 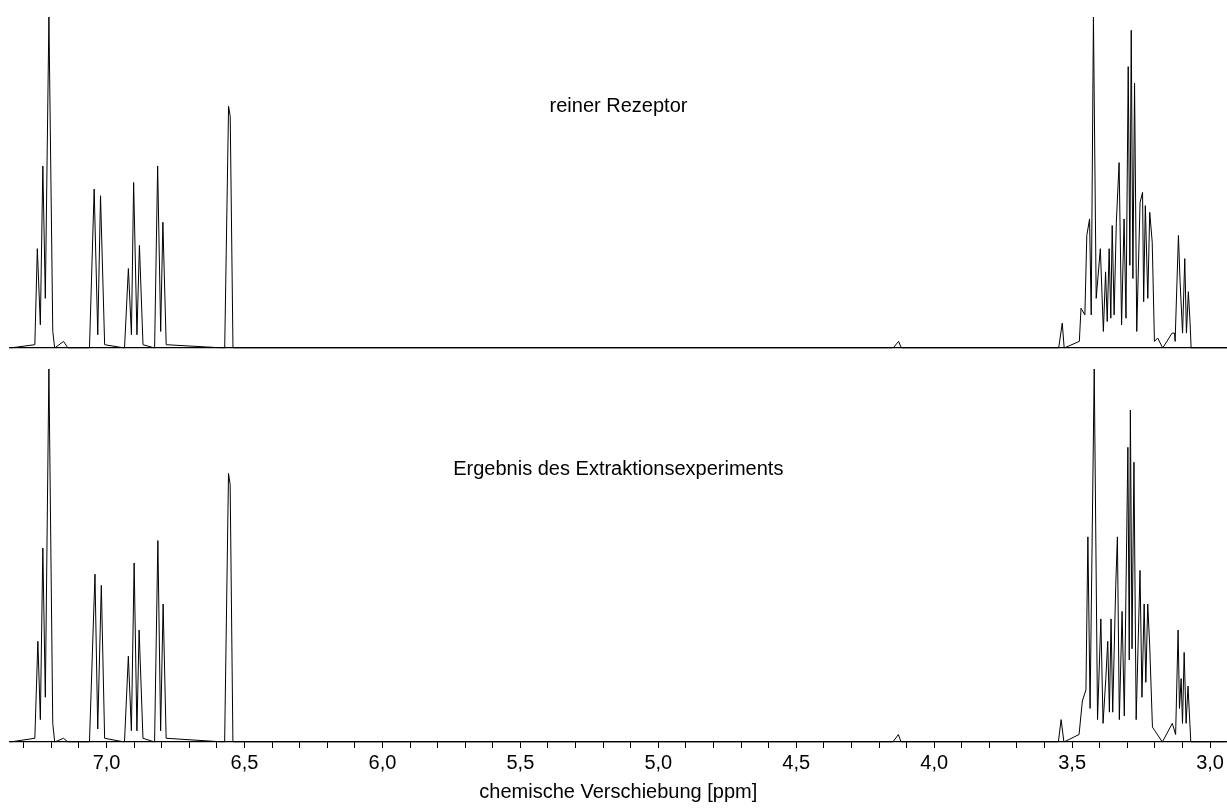 I want to click on x-tick-label: 4,5, so click(x=796, y=761).